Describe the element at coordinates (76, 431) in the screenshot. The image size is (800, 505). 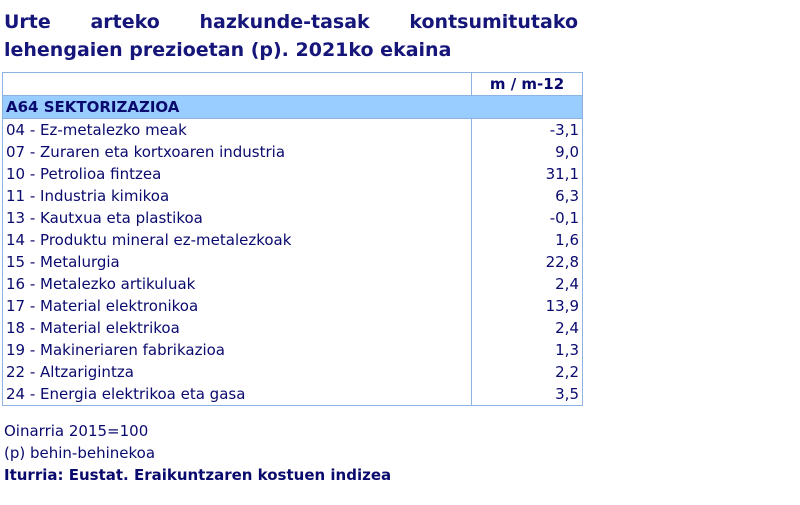
I see `note: Oinarria 2015=100` at that location.